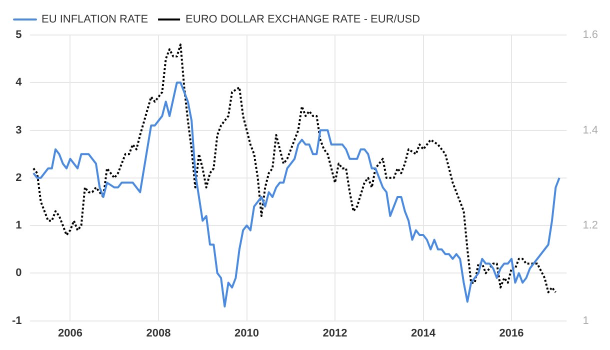  Describe the element at coordinates (70, 333) in the screenshot. I see `x-tick-label: 2006` at that location.